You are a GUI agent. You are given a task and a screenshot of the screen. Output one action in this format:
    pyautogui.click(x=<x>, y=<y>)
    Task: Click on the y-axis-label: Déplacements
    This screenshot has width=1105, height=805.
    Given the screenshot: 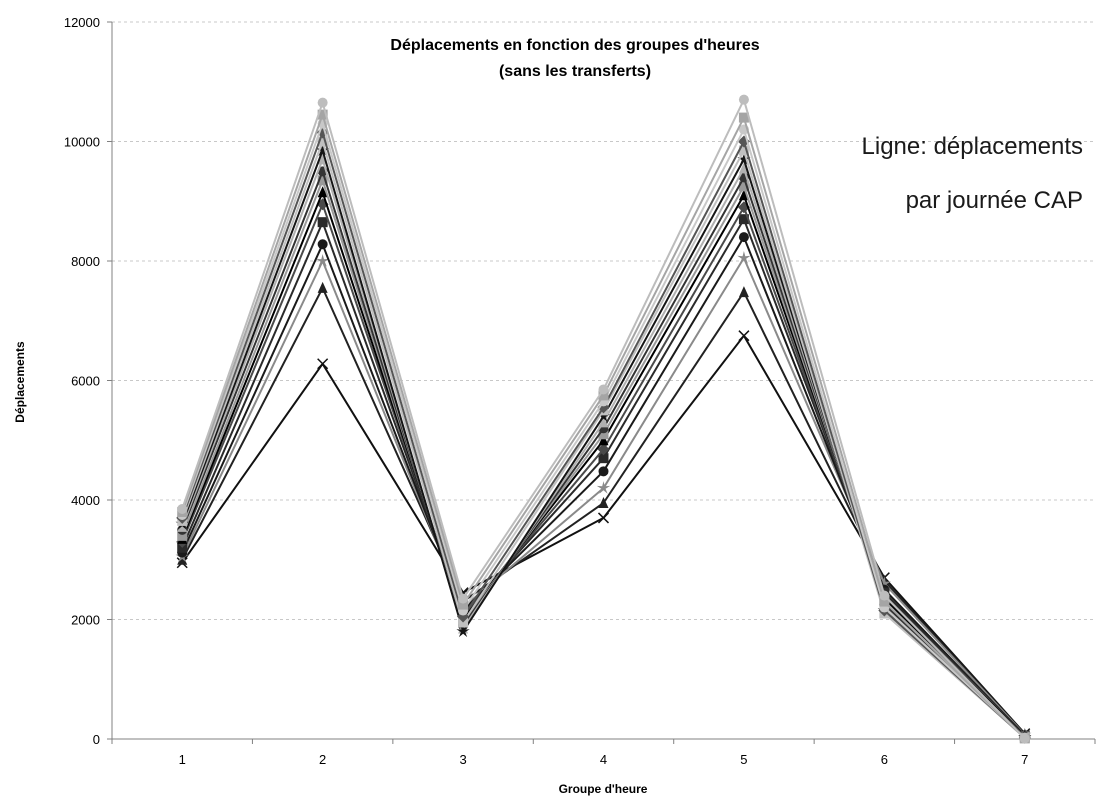 What is the action you would take?
    pyautogui.click(x=20, y=382)
    